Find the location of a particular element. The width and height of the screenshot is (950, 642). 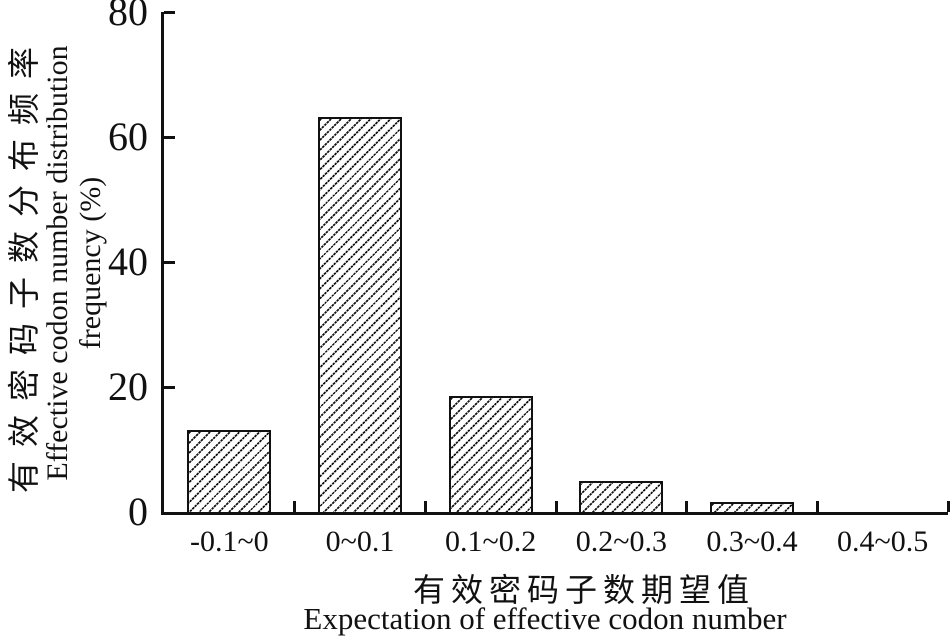

bar-0~0.1 is located at coordinates (360, 314).